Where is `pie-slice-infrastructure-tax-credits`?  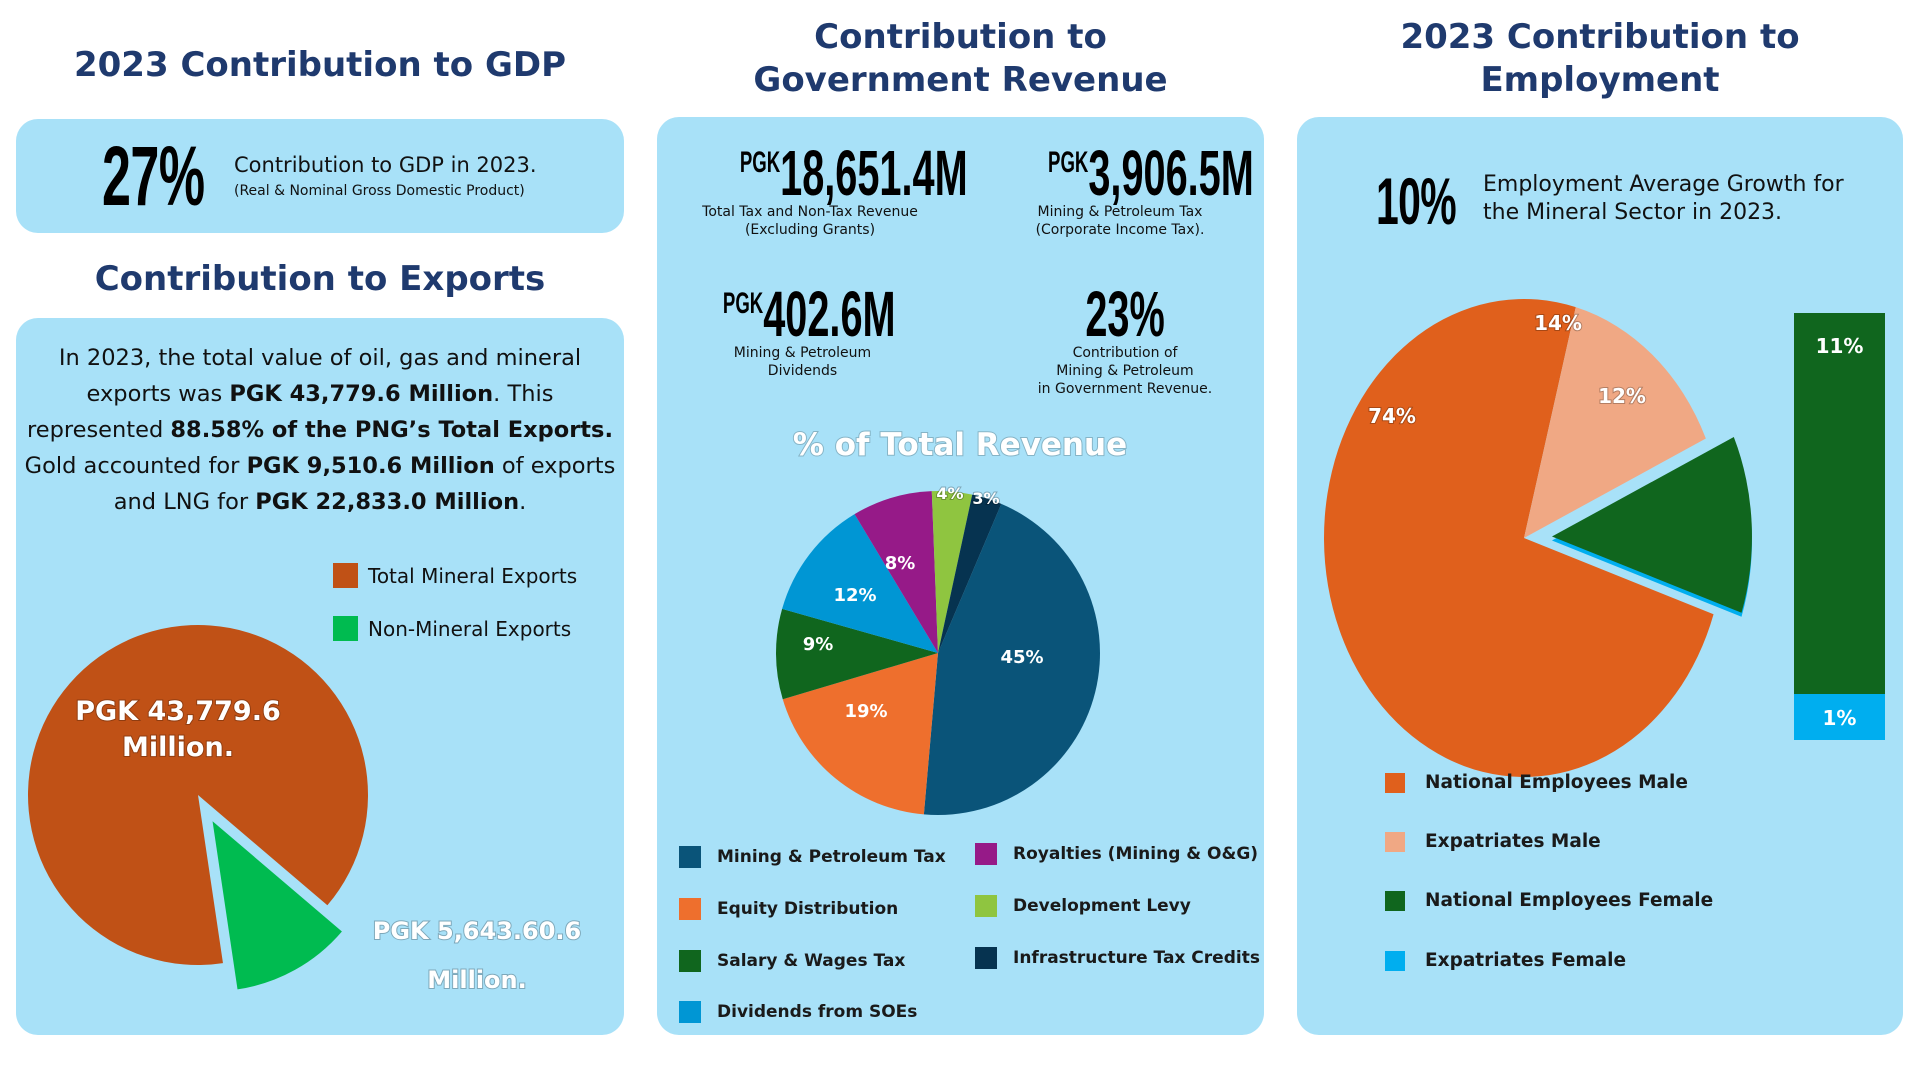
pie-slice-infrastructure-tax-credits is located at coordinates (970, 573).